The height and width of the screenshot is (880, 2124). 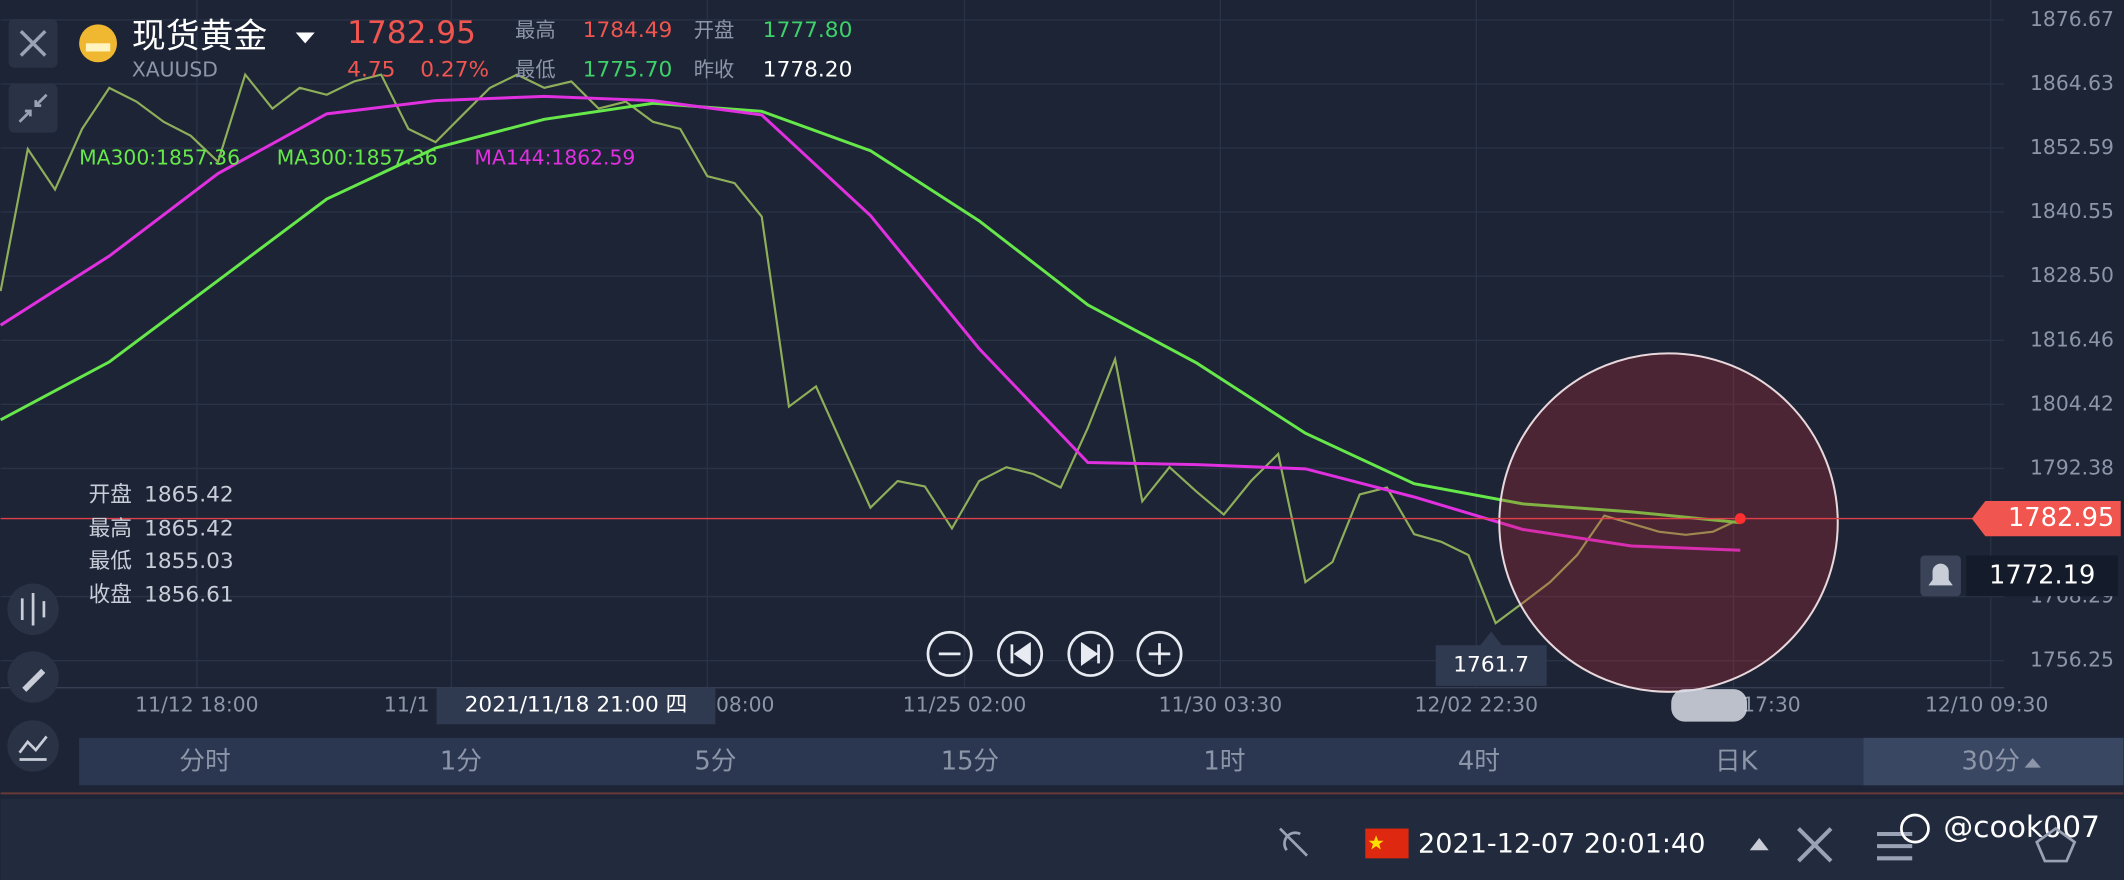 What do you see at coordinates (411, 33) in the screenshot?
I see `last-price: 1782.95` at bounding box center [411, 33].